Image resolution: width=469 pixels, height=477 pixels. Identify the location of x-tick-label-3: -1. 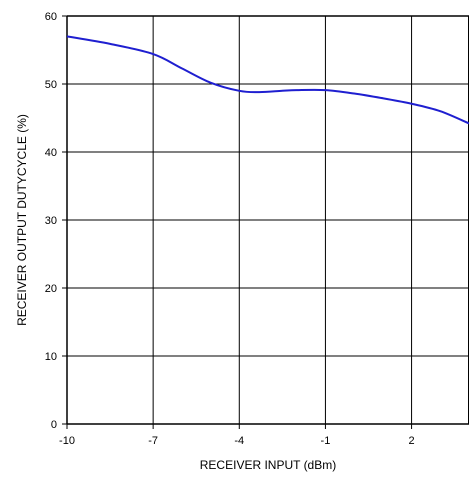
(326, 441).